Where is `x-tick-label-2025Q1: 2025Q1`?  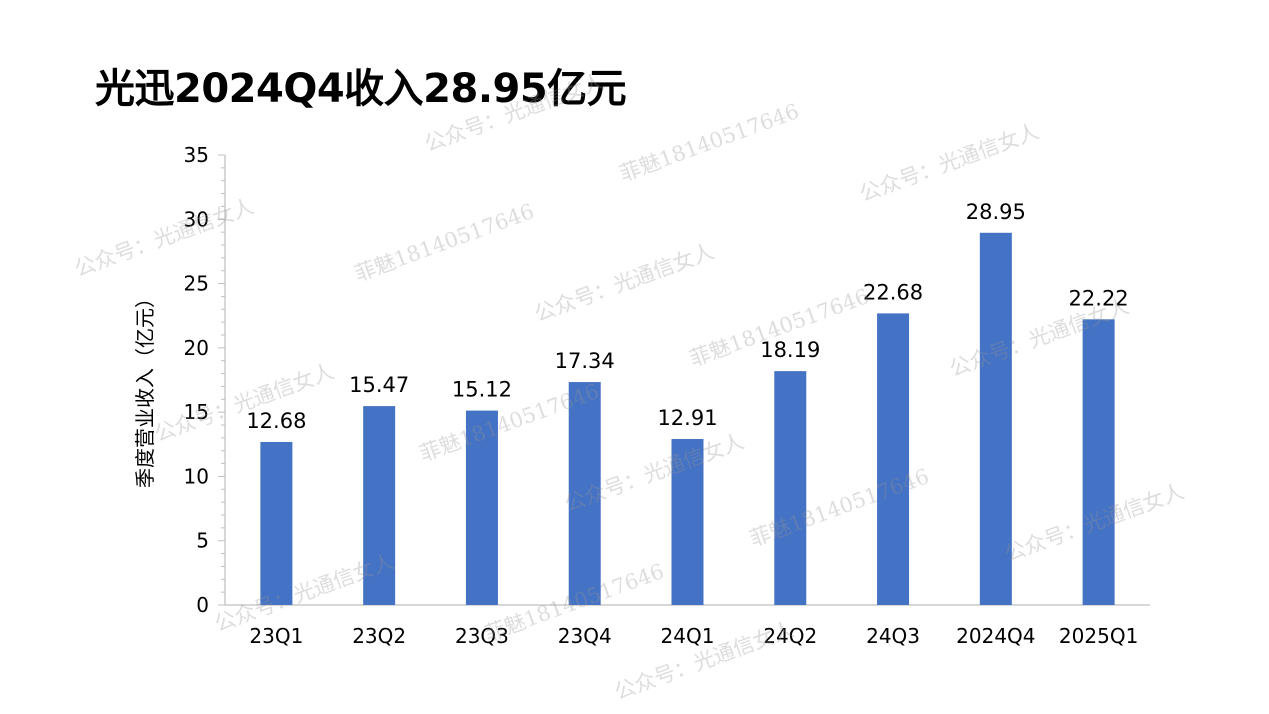
x-tick-label-2025Q1: 2025Q1 is located at coordinates (1098, 636).